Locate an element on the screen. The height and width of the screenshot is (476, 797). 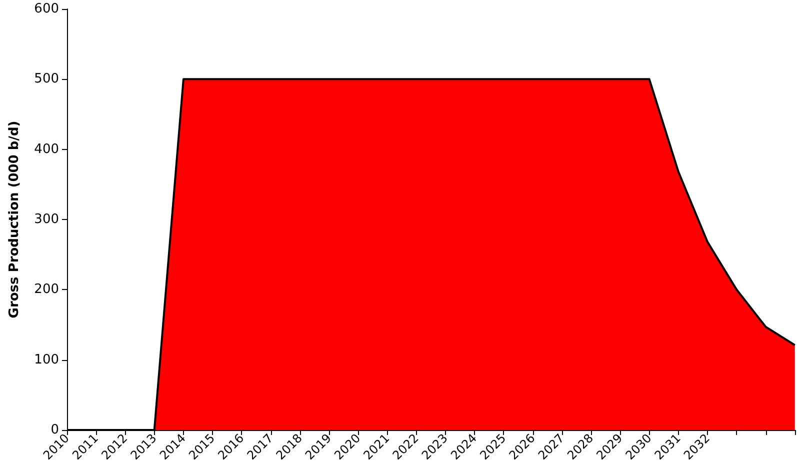
y-tick-label: 400 is located at coordinates (46, 149).